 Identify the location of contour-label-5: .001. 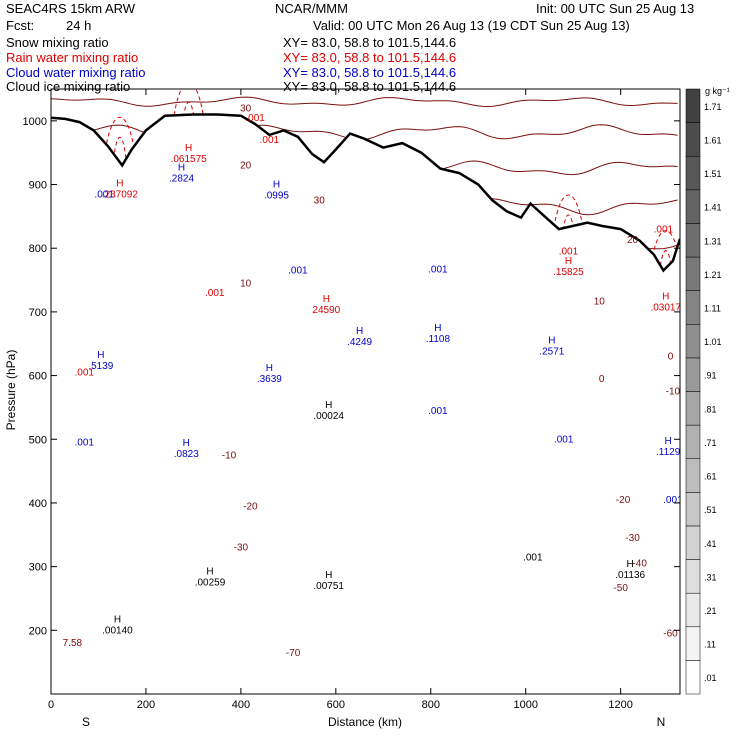
(673, 500).